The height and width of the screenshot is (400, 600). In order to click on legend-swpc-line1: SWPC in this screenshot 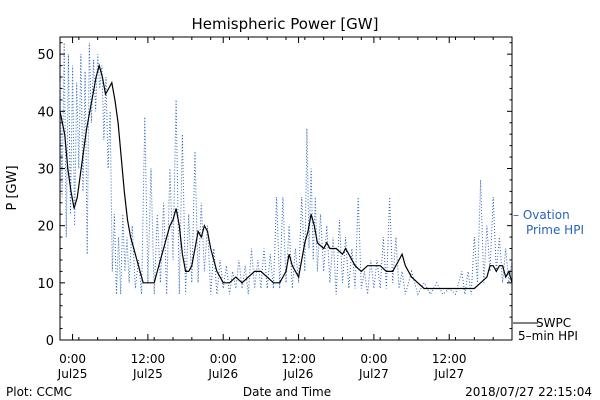, I will do `click(553, 323)`.